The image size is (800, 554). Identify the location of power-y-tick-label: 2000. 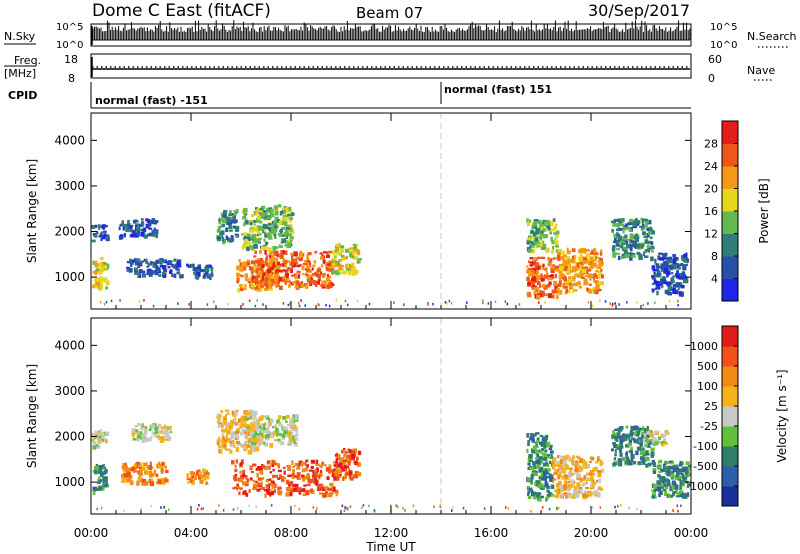
(69, 232).